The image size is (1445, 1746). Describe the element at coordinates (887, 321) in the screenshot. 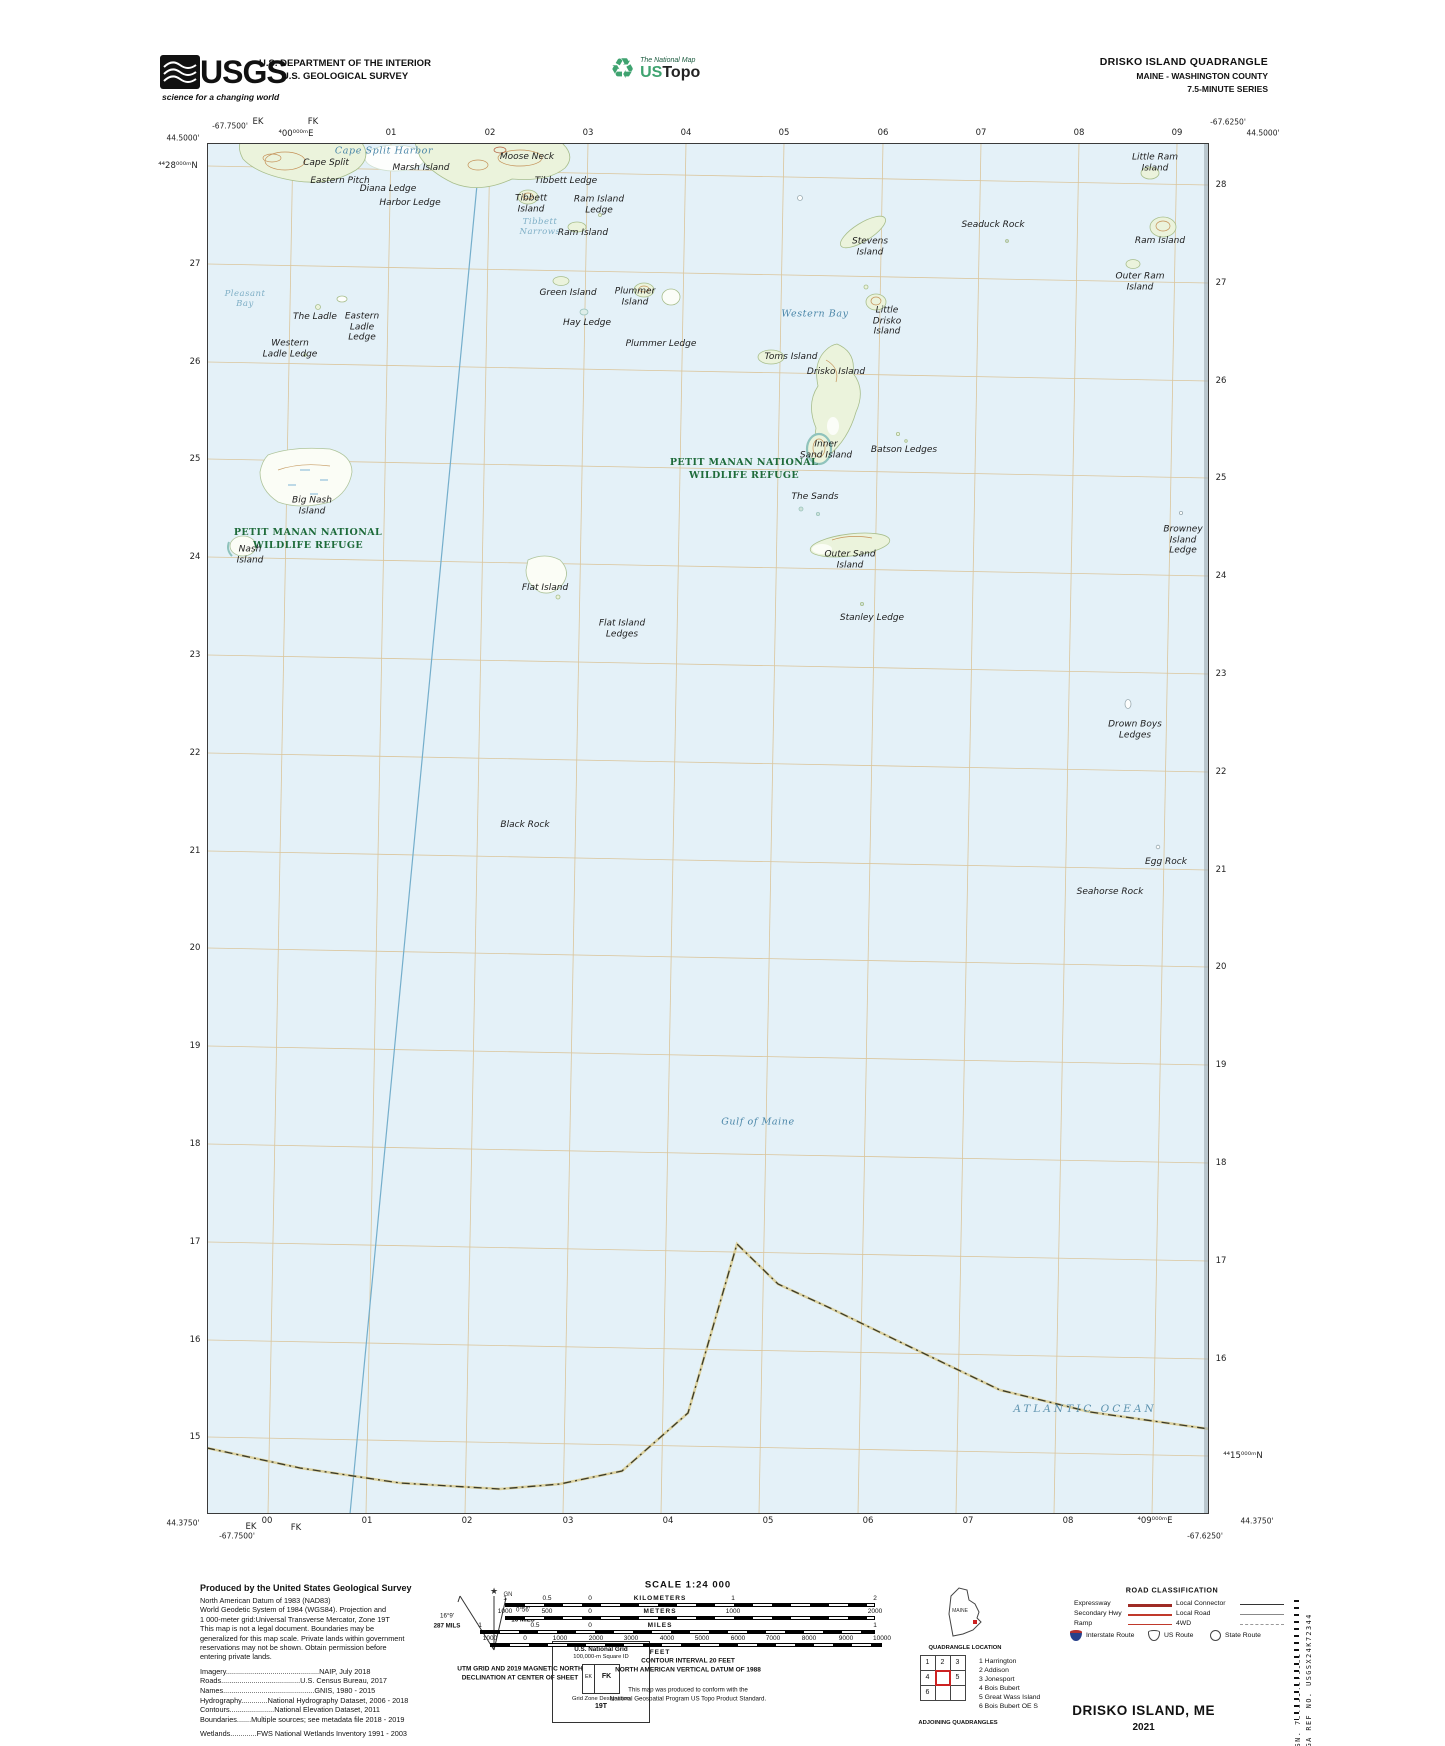

I see `map-label: Little Drisko Island` at that location.